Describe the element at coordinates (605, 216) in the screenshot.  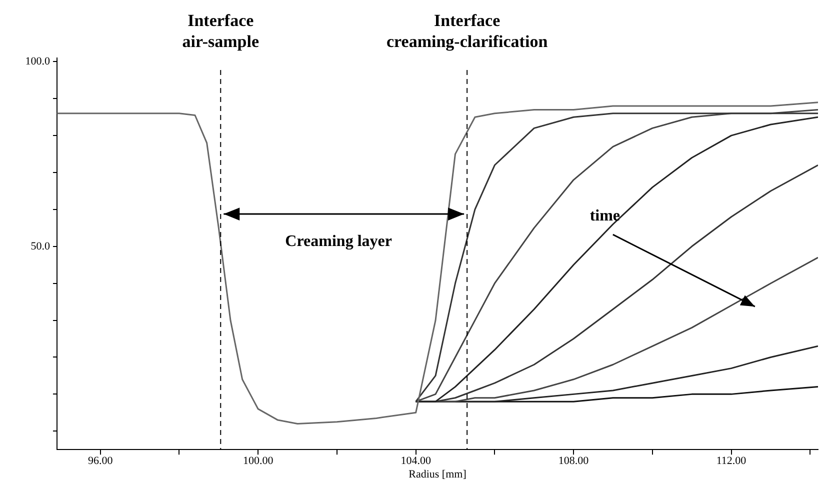
I see `annotation: time` at that location.